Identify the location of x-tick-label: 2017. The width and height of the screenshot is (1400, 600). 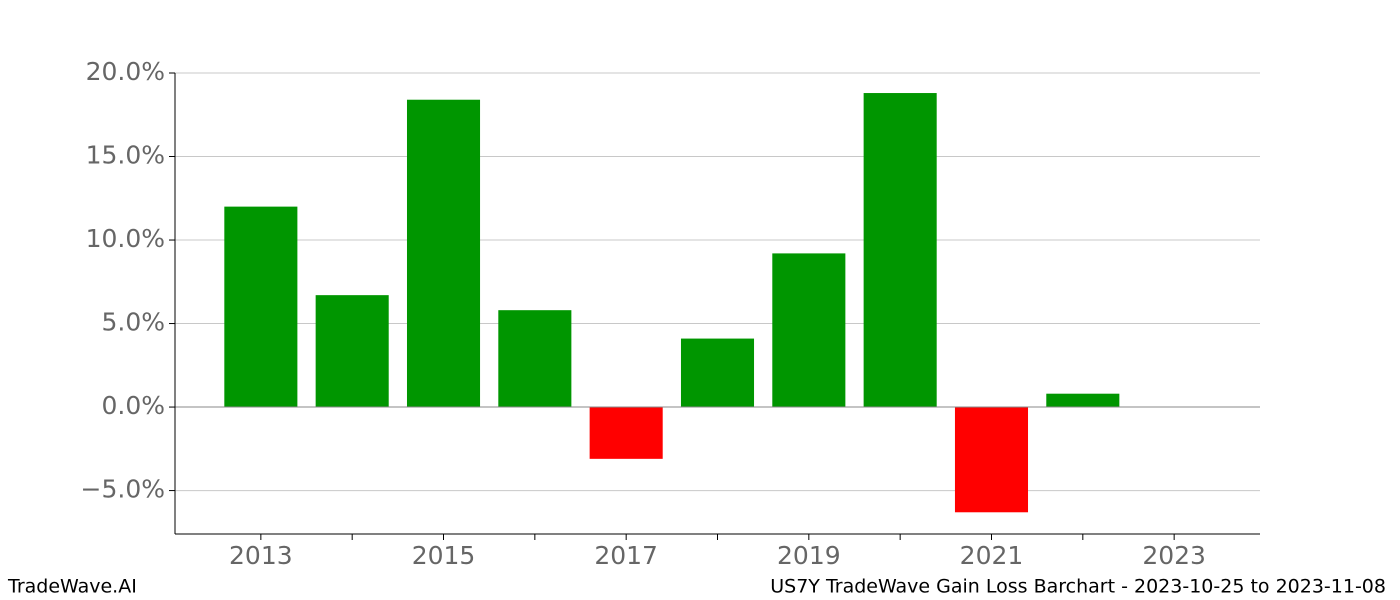
(626, 555).